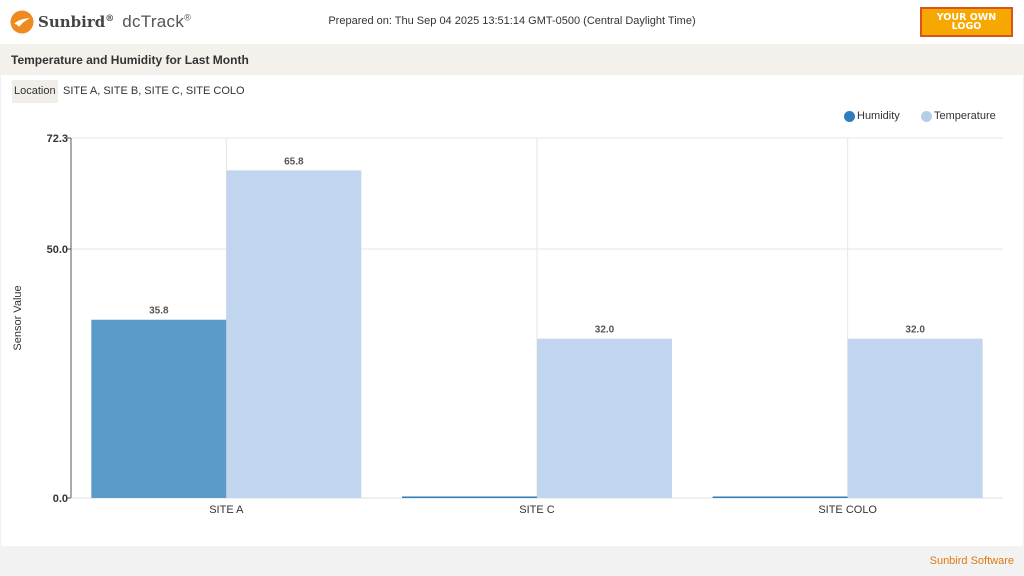  What do you see at coordinates (159, 311) in the screenshot?
I see `data-label: 35.8` at bounding box center [159, 311].